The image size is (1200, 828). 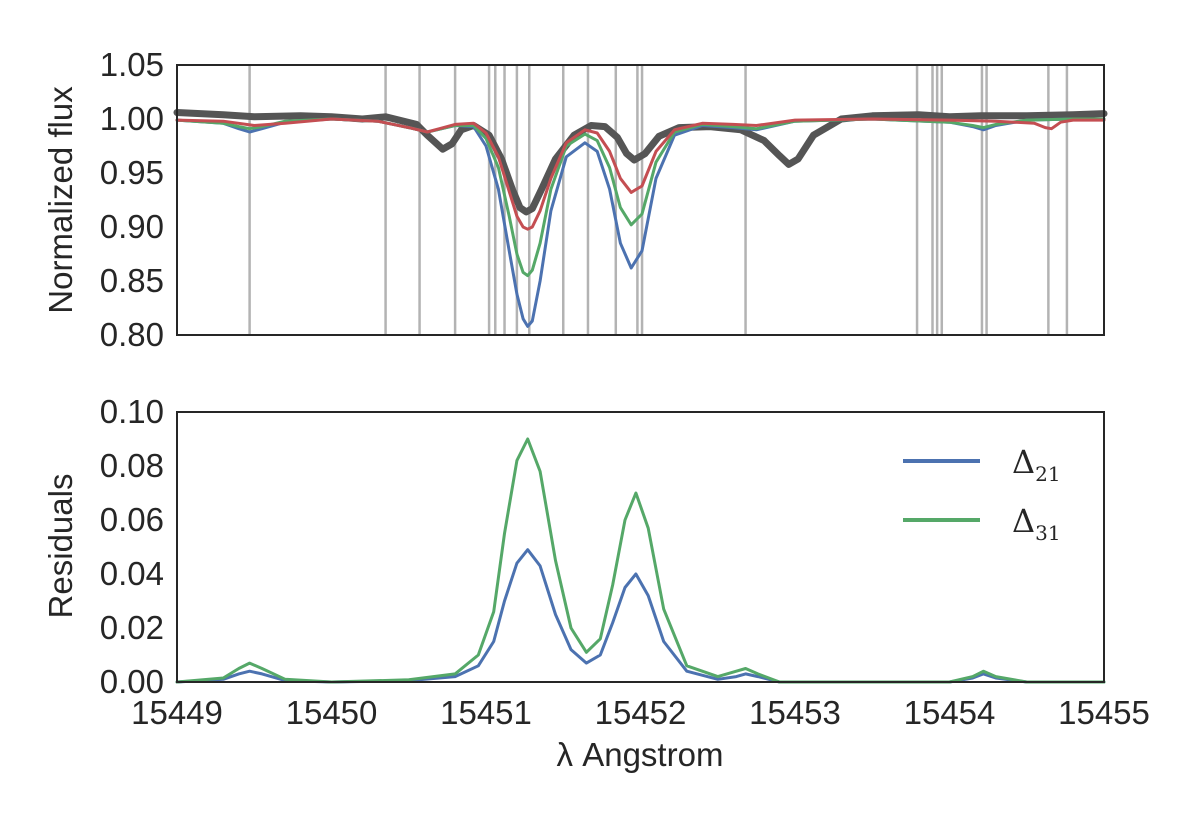 What do you see at coordinates (60, 200) in the screenshot?
I see `flux-y-axis-label: Normalized flux` at bounding box center [60, 200].